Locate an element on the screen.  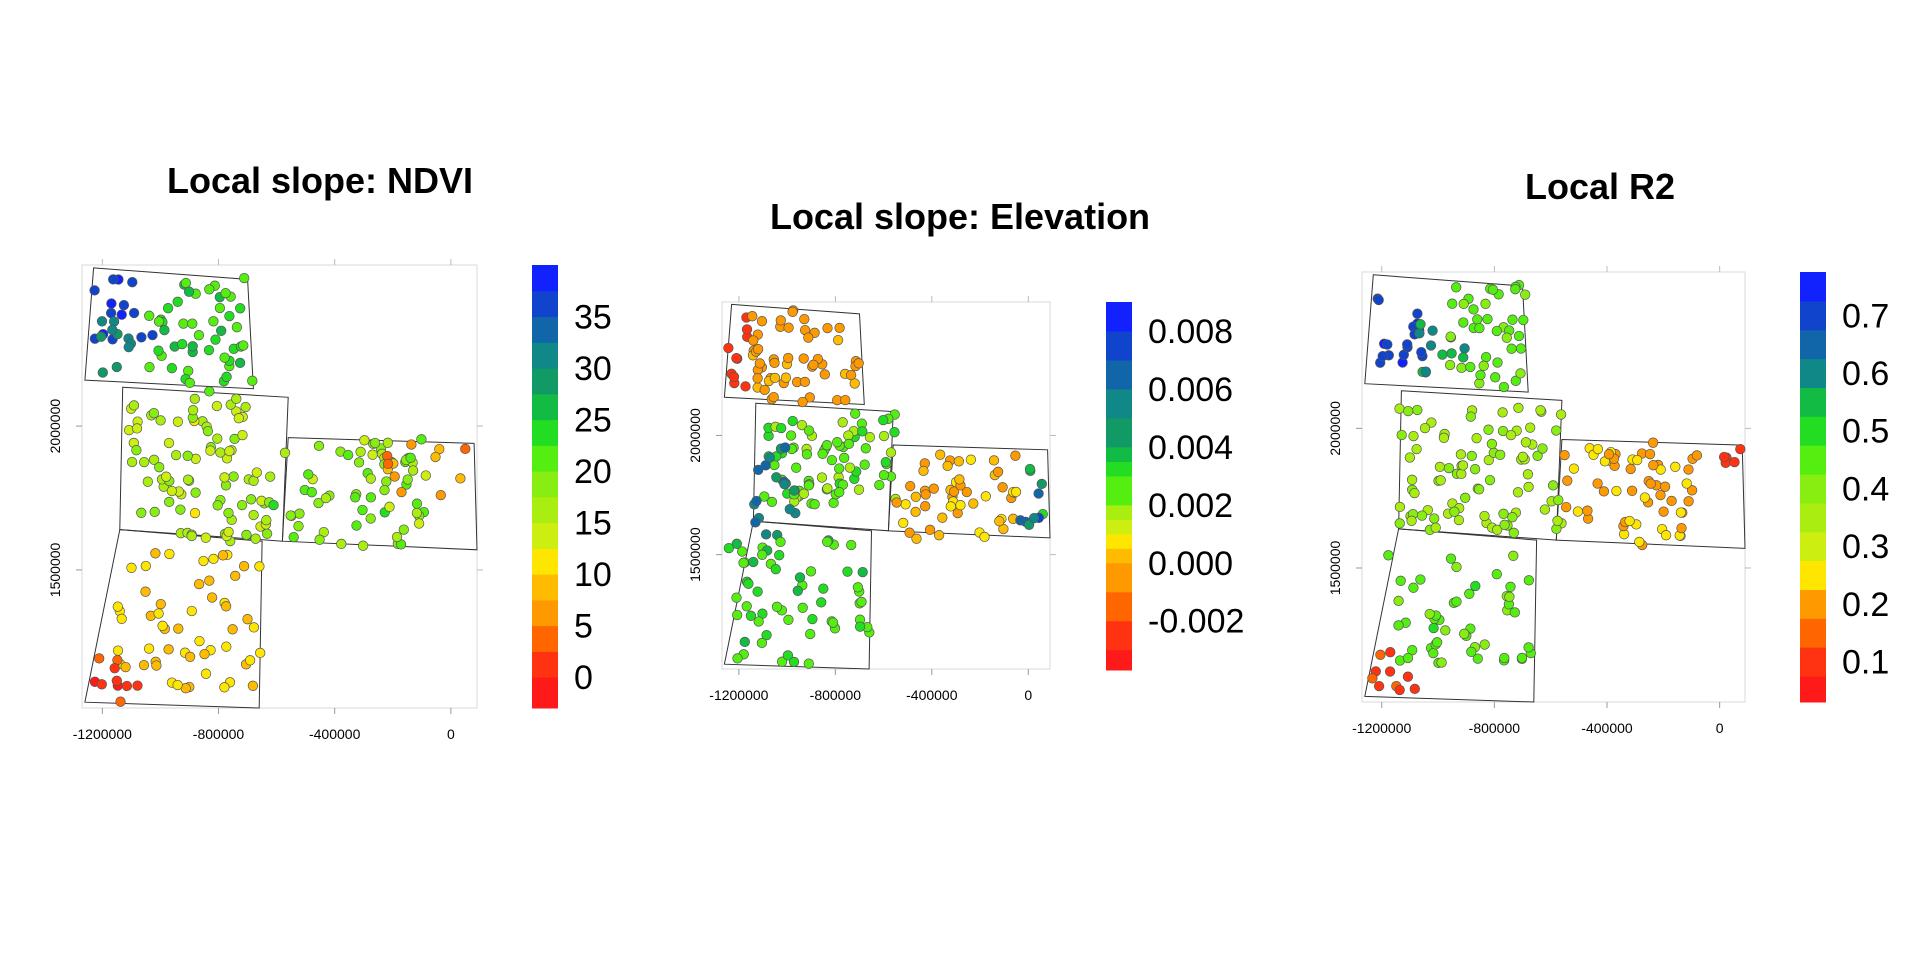
panel-title-ndvi: Local slope: NDVI is located at coordinates (320, 180).